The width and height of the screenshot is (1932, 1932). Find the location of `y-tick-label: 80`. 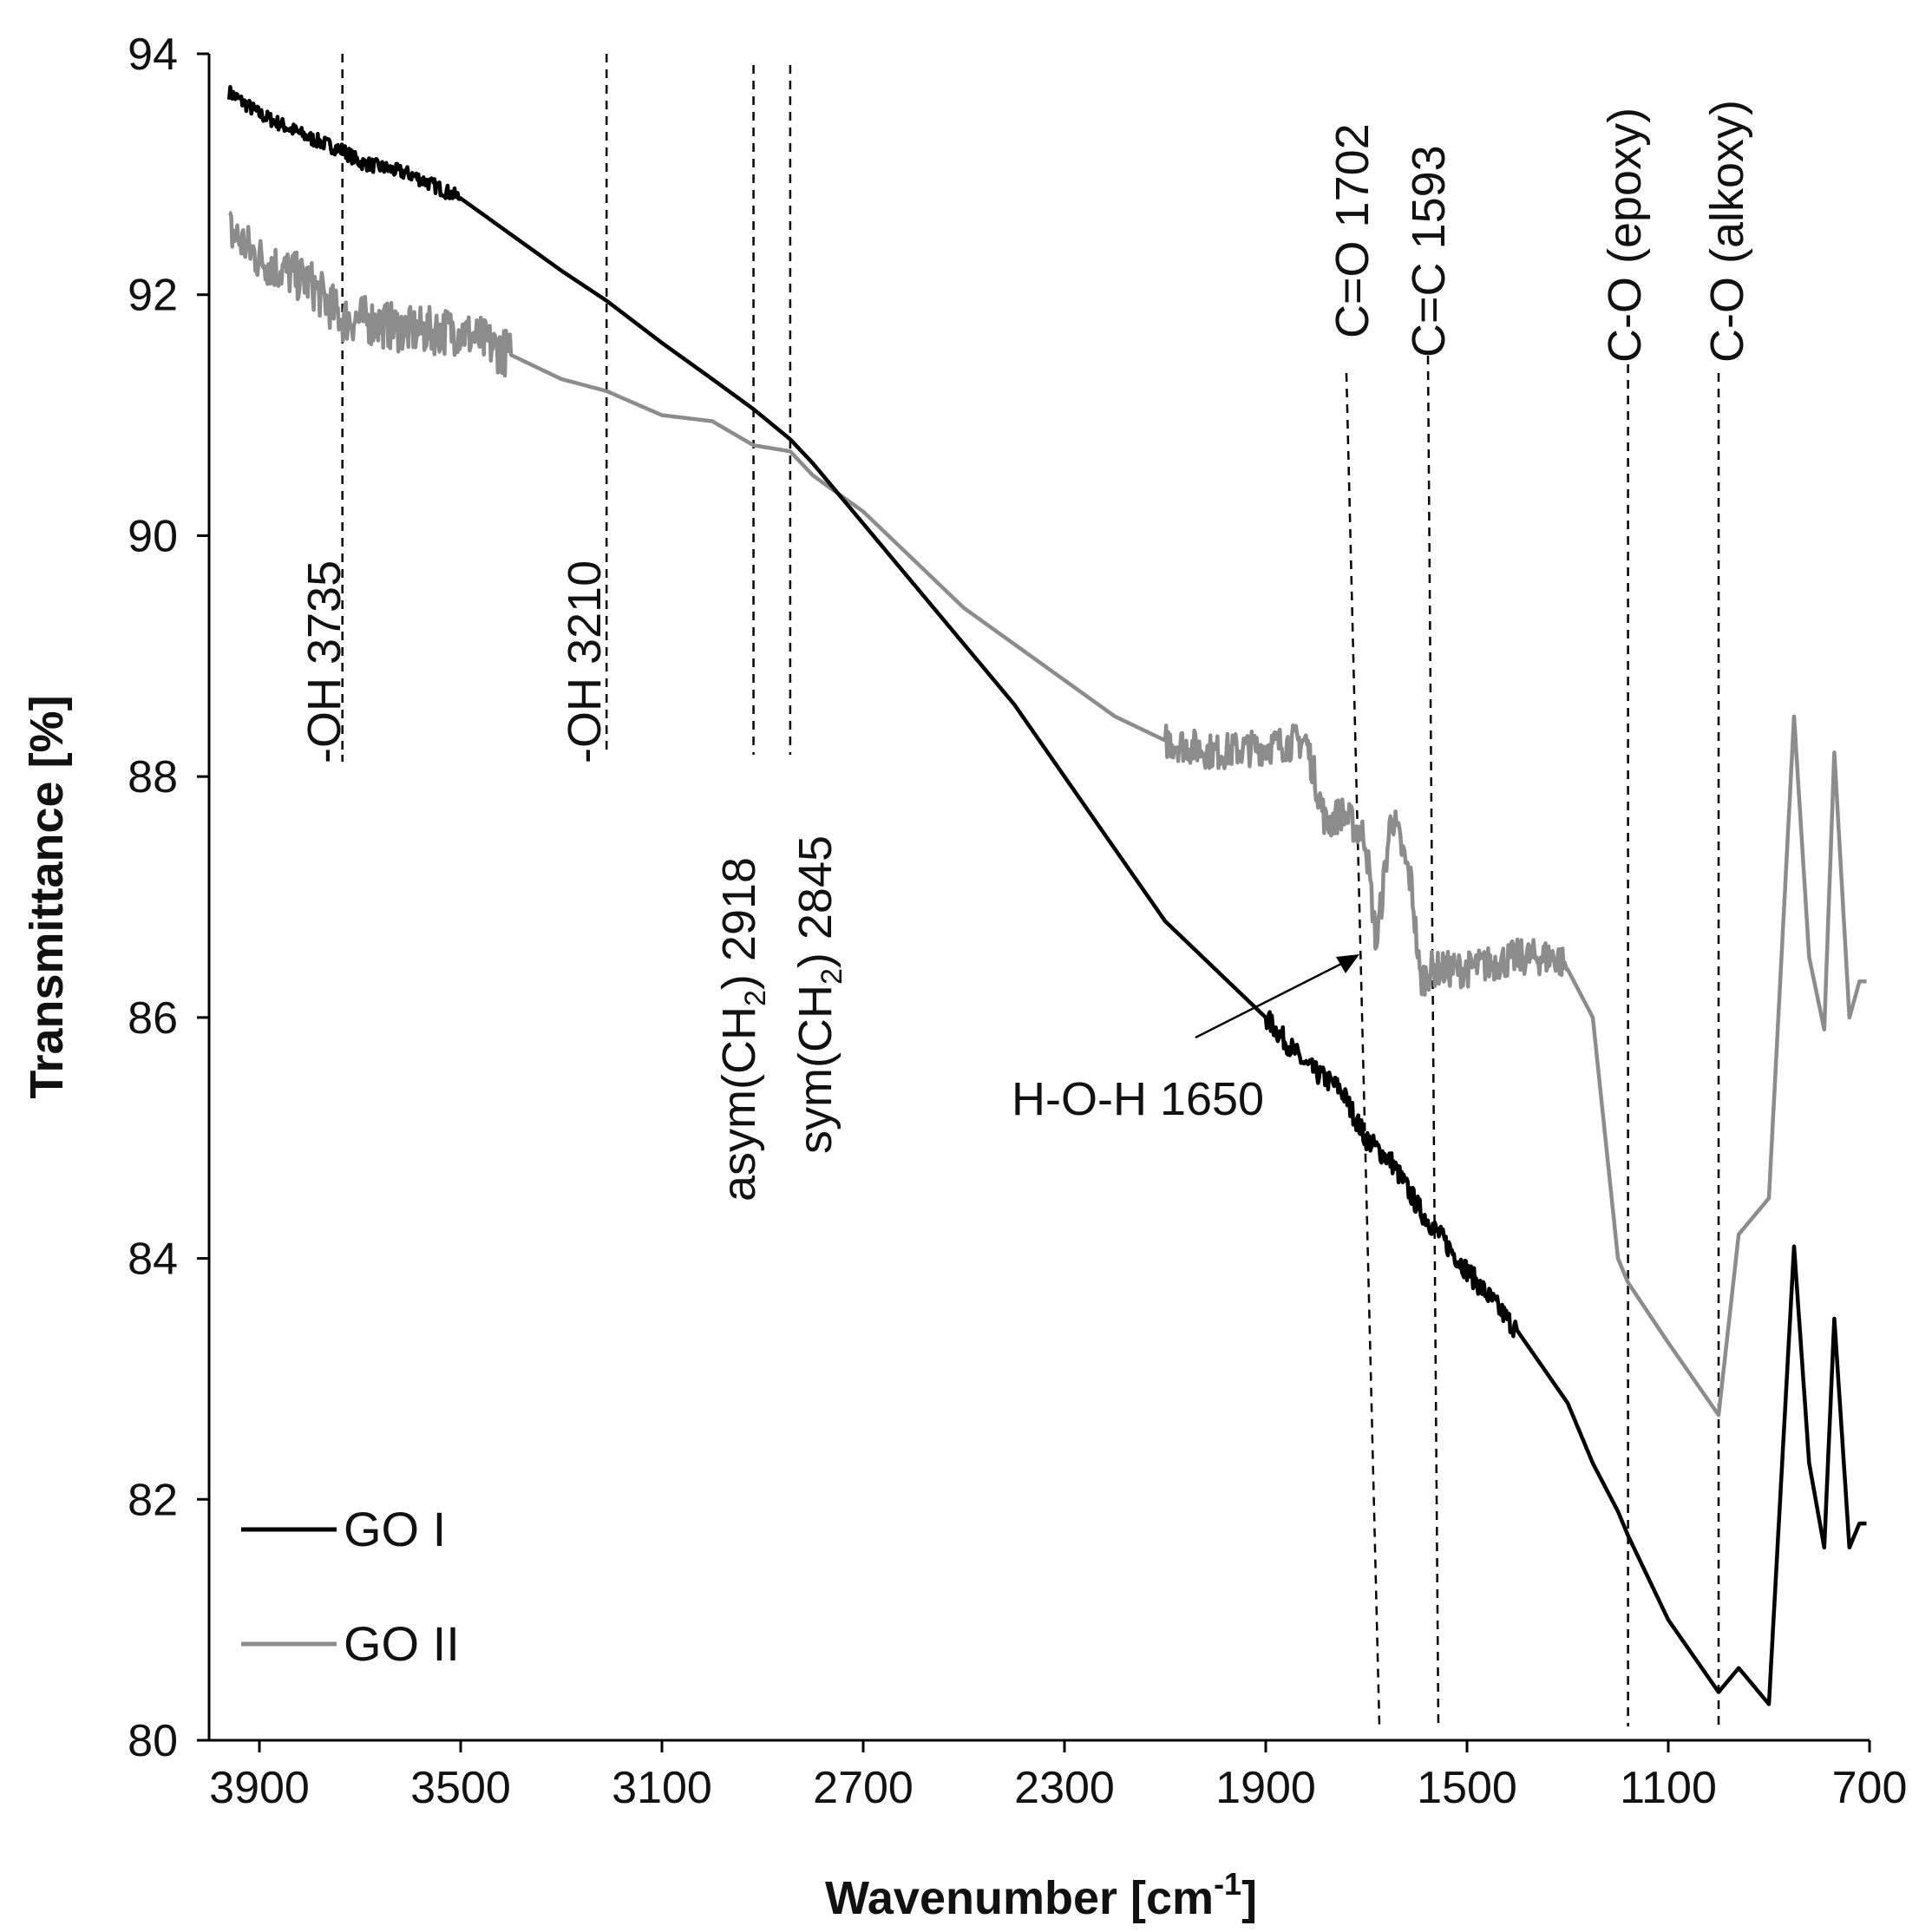

y-tick-label: 80 is located at coordinates (153, 1741).